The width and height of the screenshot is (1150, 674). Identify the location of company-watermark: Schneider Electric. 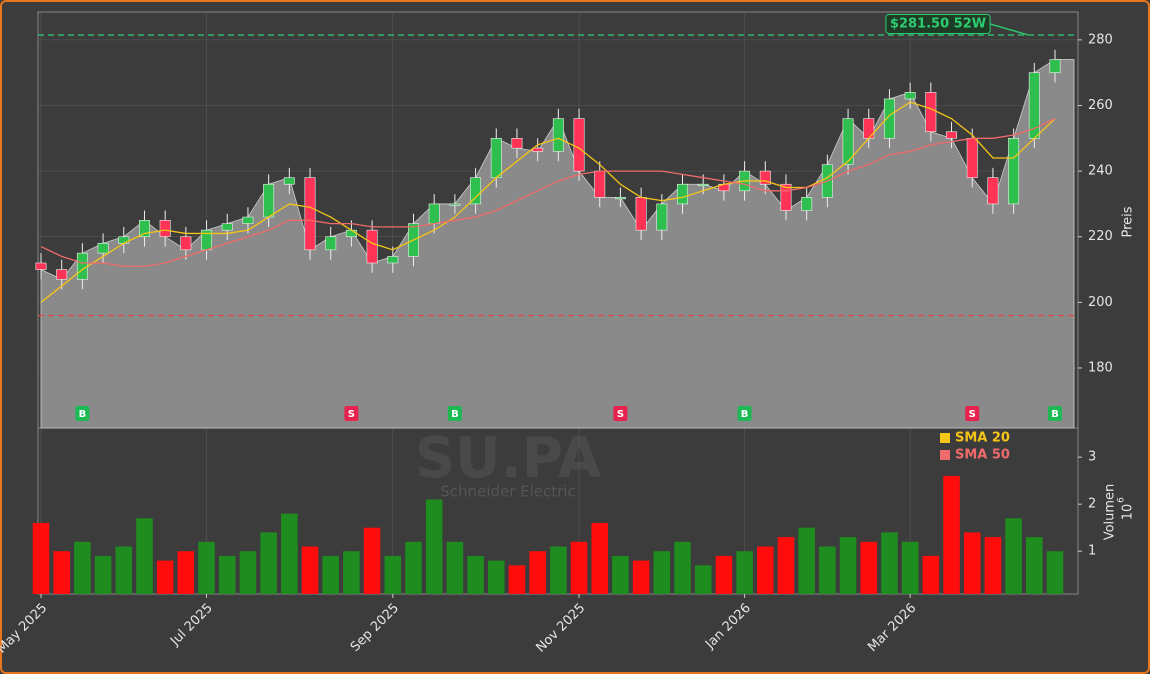
(507, 492).